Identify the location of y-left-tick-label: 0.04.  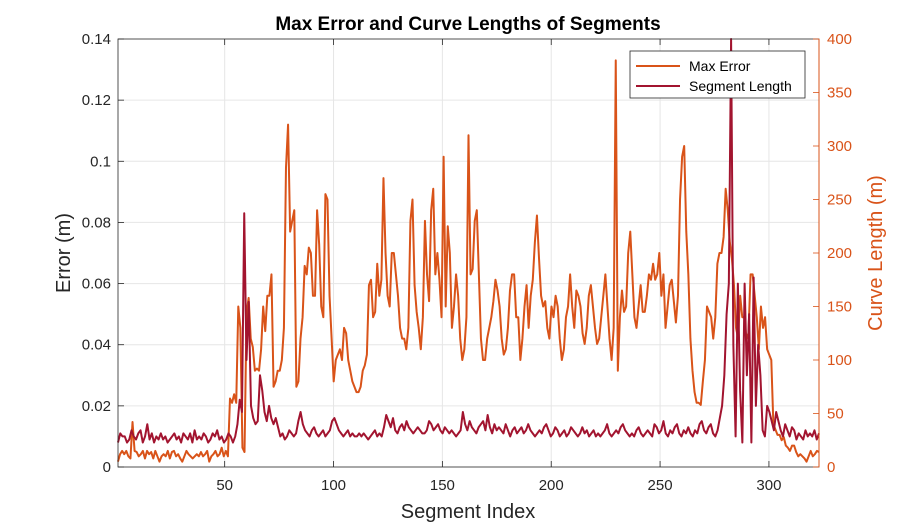
(96, 345).